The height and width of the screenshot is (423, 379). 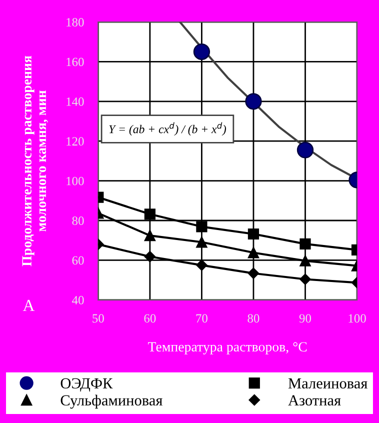 I want to click on x-tick-label: 60, so click(x=150, y=318).